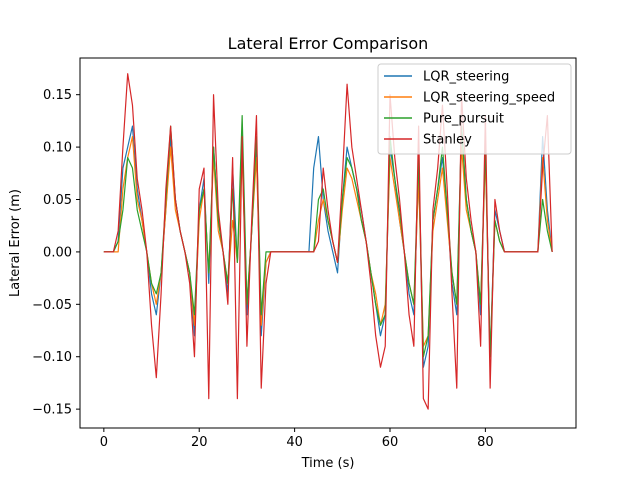 This screenshot has height=480, width=640. What do you see at coordinates (485, 442) in the screenshot?
I see `x-tick-label: 80` at bounding box center [485, 442].